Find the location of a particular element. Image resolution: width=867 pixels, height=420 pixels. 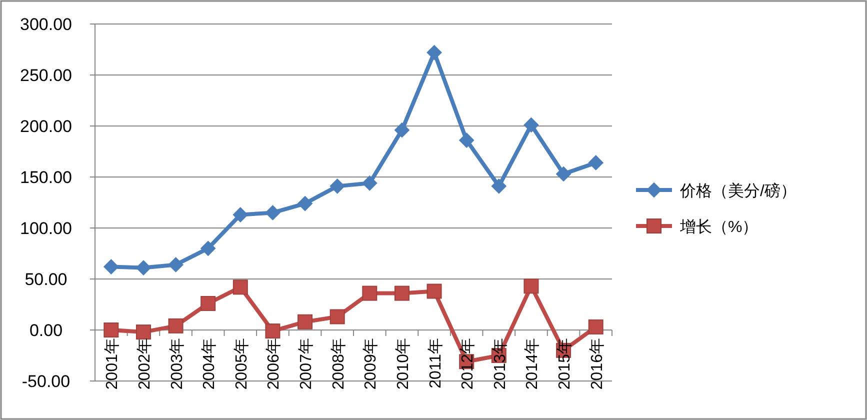

x-tick-label: 2010年 is located at coordinates (403, 364).